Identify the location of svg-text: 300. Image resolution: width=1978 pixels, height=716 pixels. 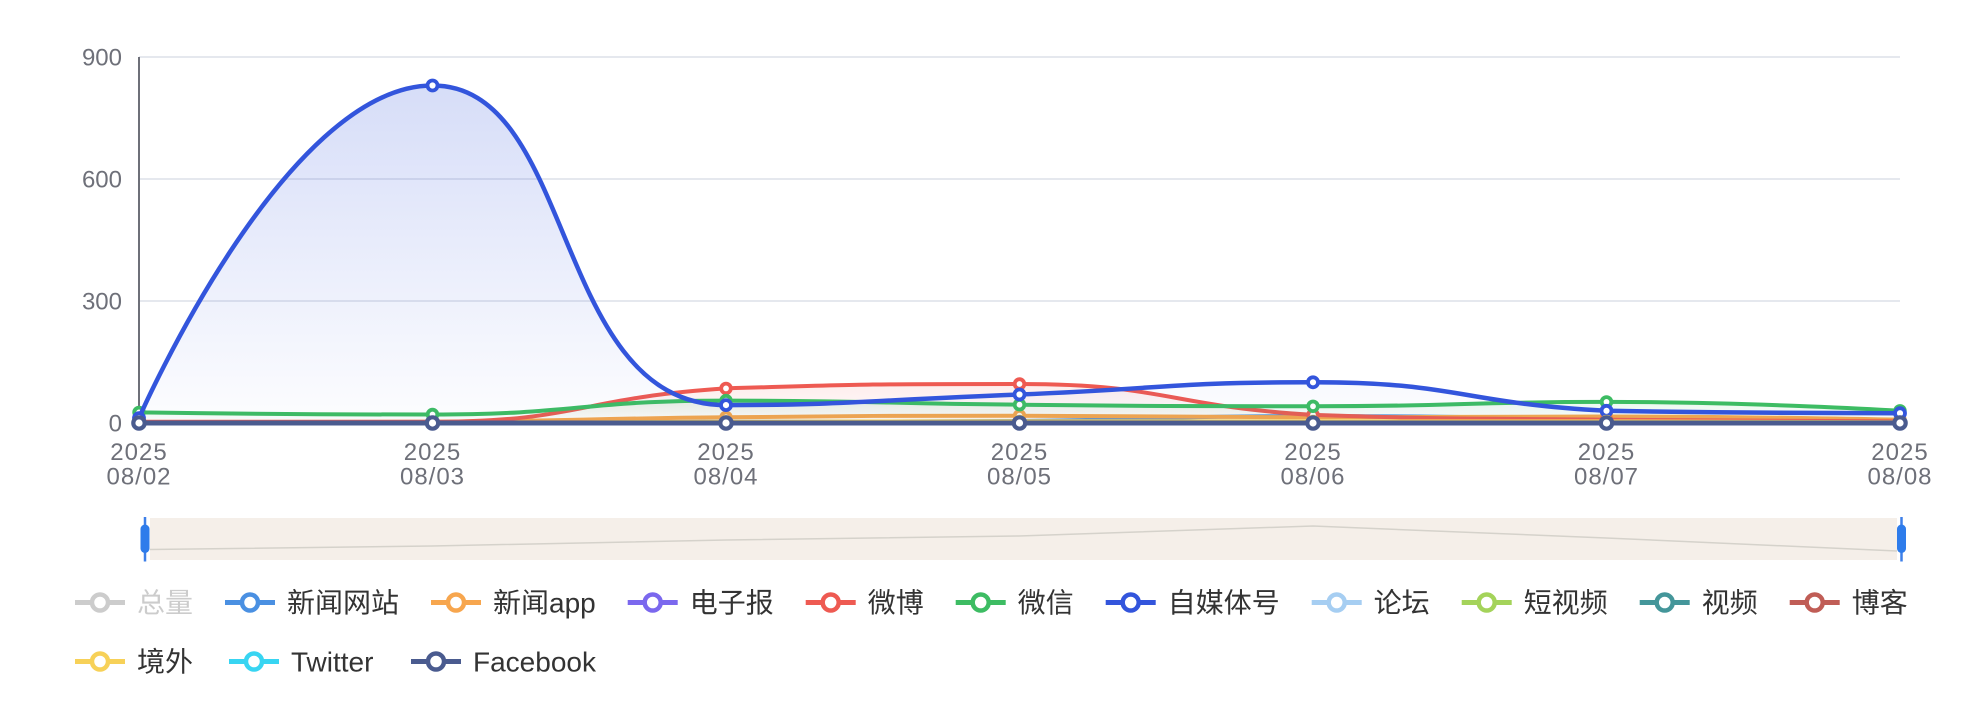
(102, 302).